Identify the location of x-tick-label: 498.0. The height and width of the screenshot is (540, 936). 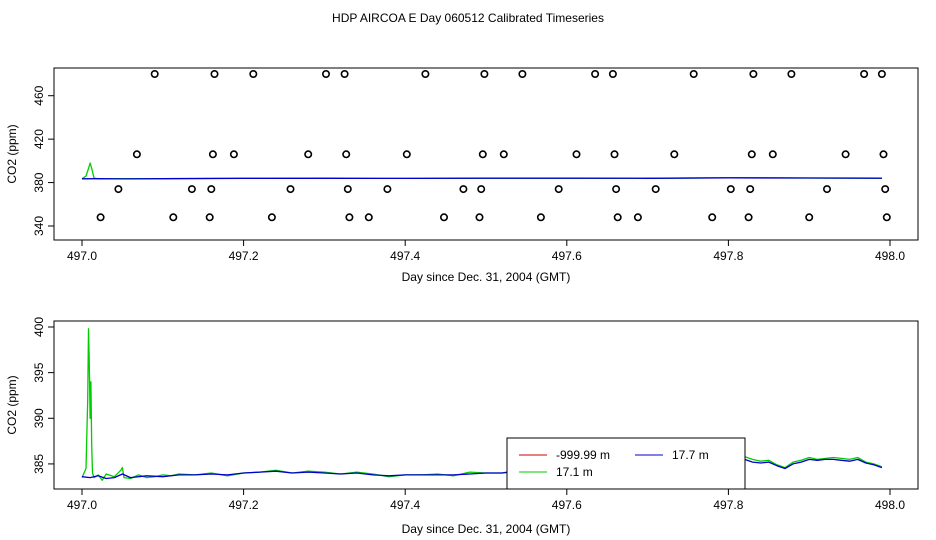
(890, 256).